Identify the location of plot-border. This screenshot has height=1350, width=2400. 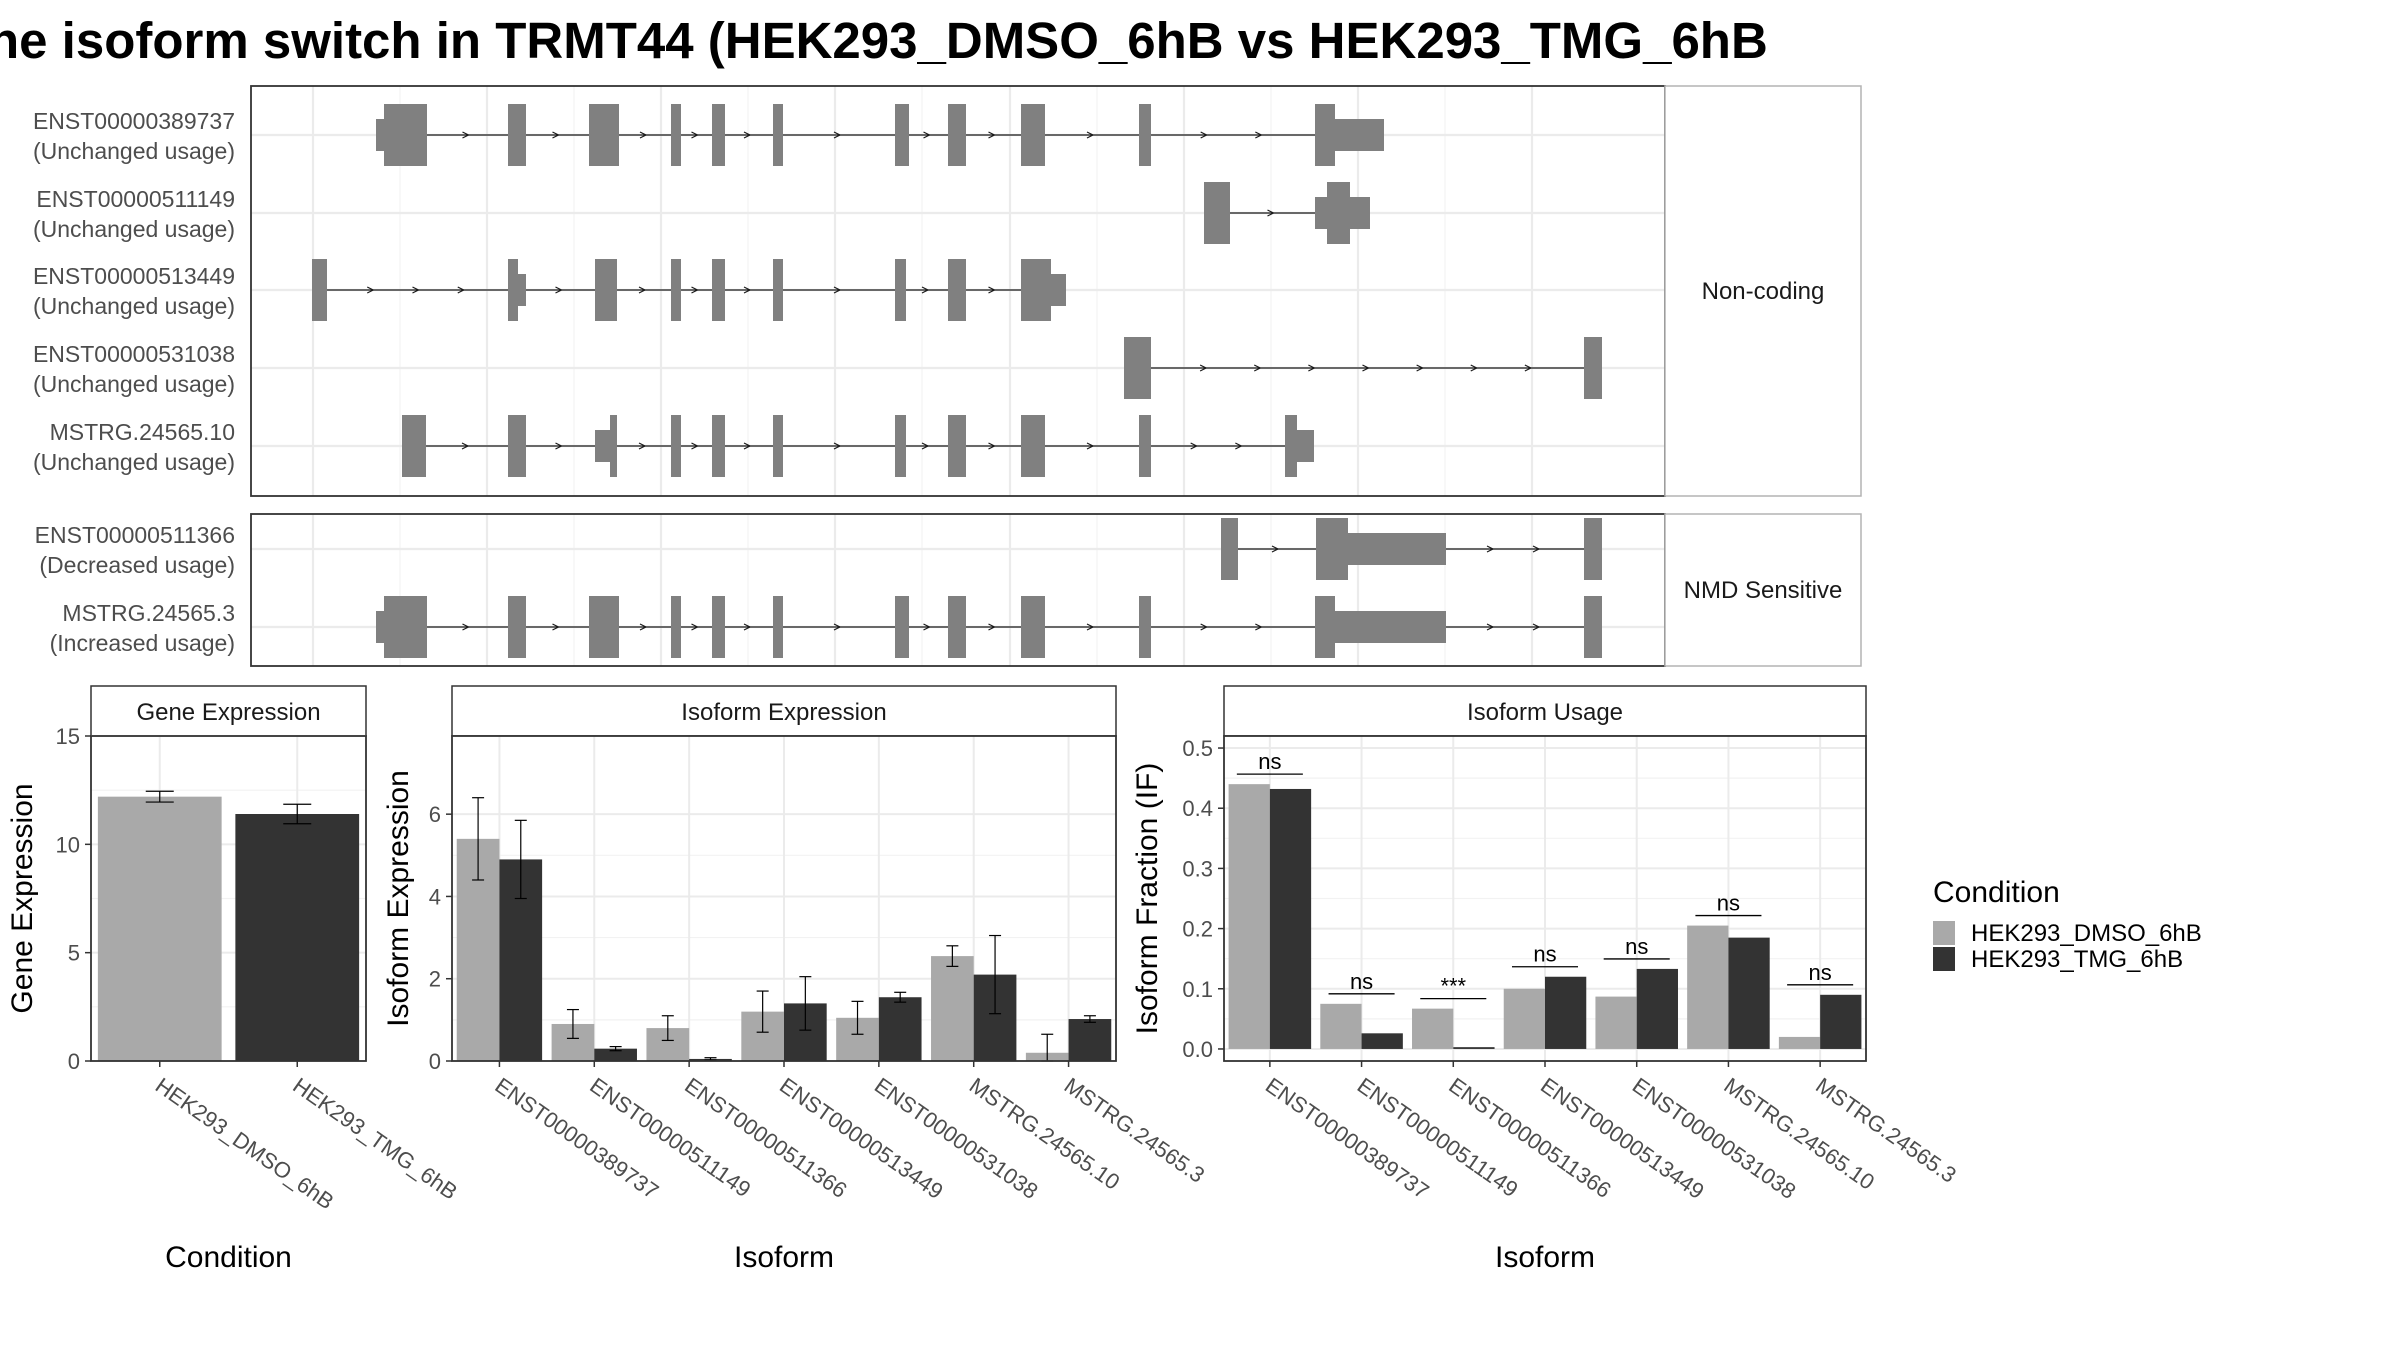
(228, 898).